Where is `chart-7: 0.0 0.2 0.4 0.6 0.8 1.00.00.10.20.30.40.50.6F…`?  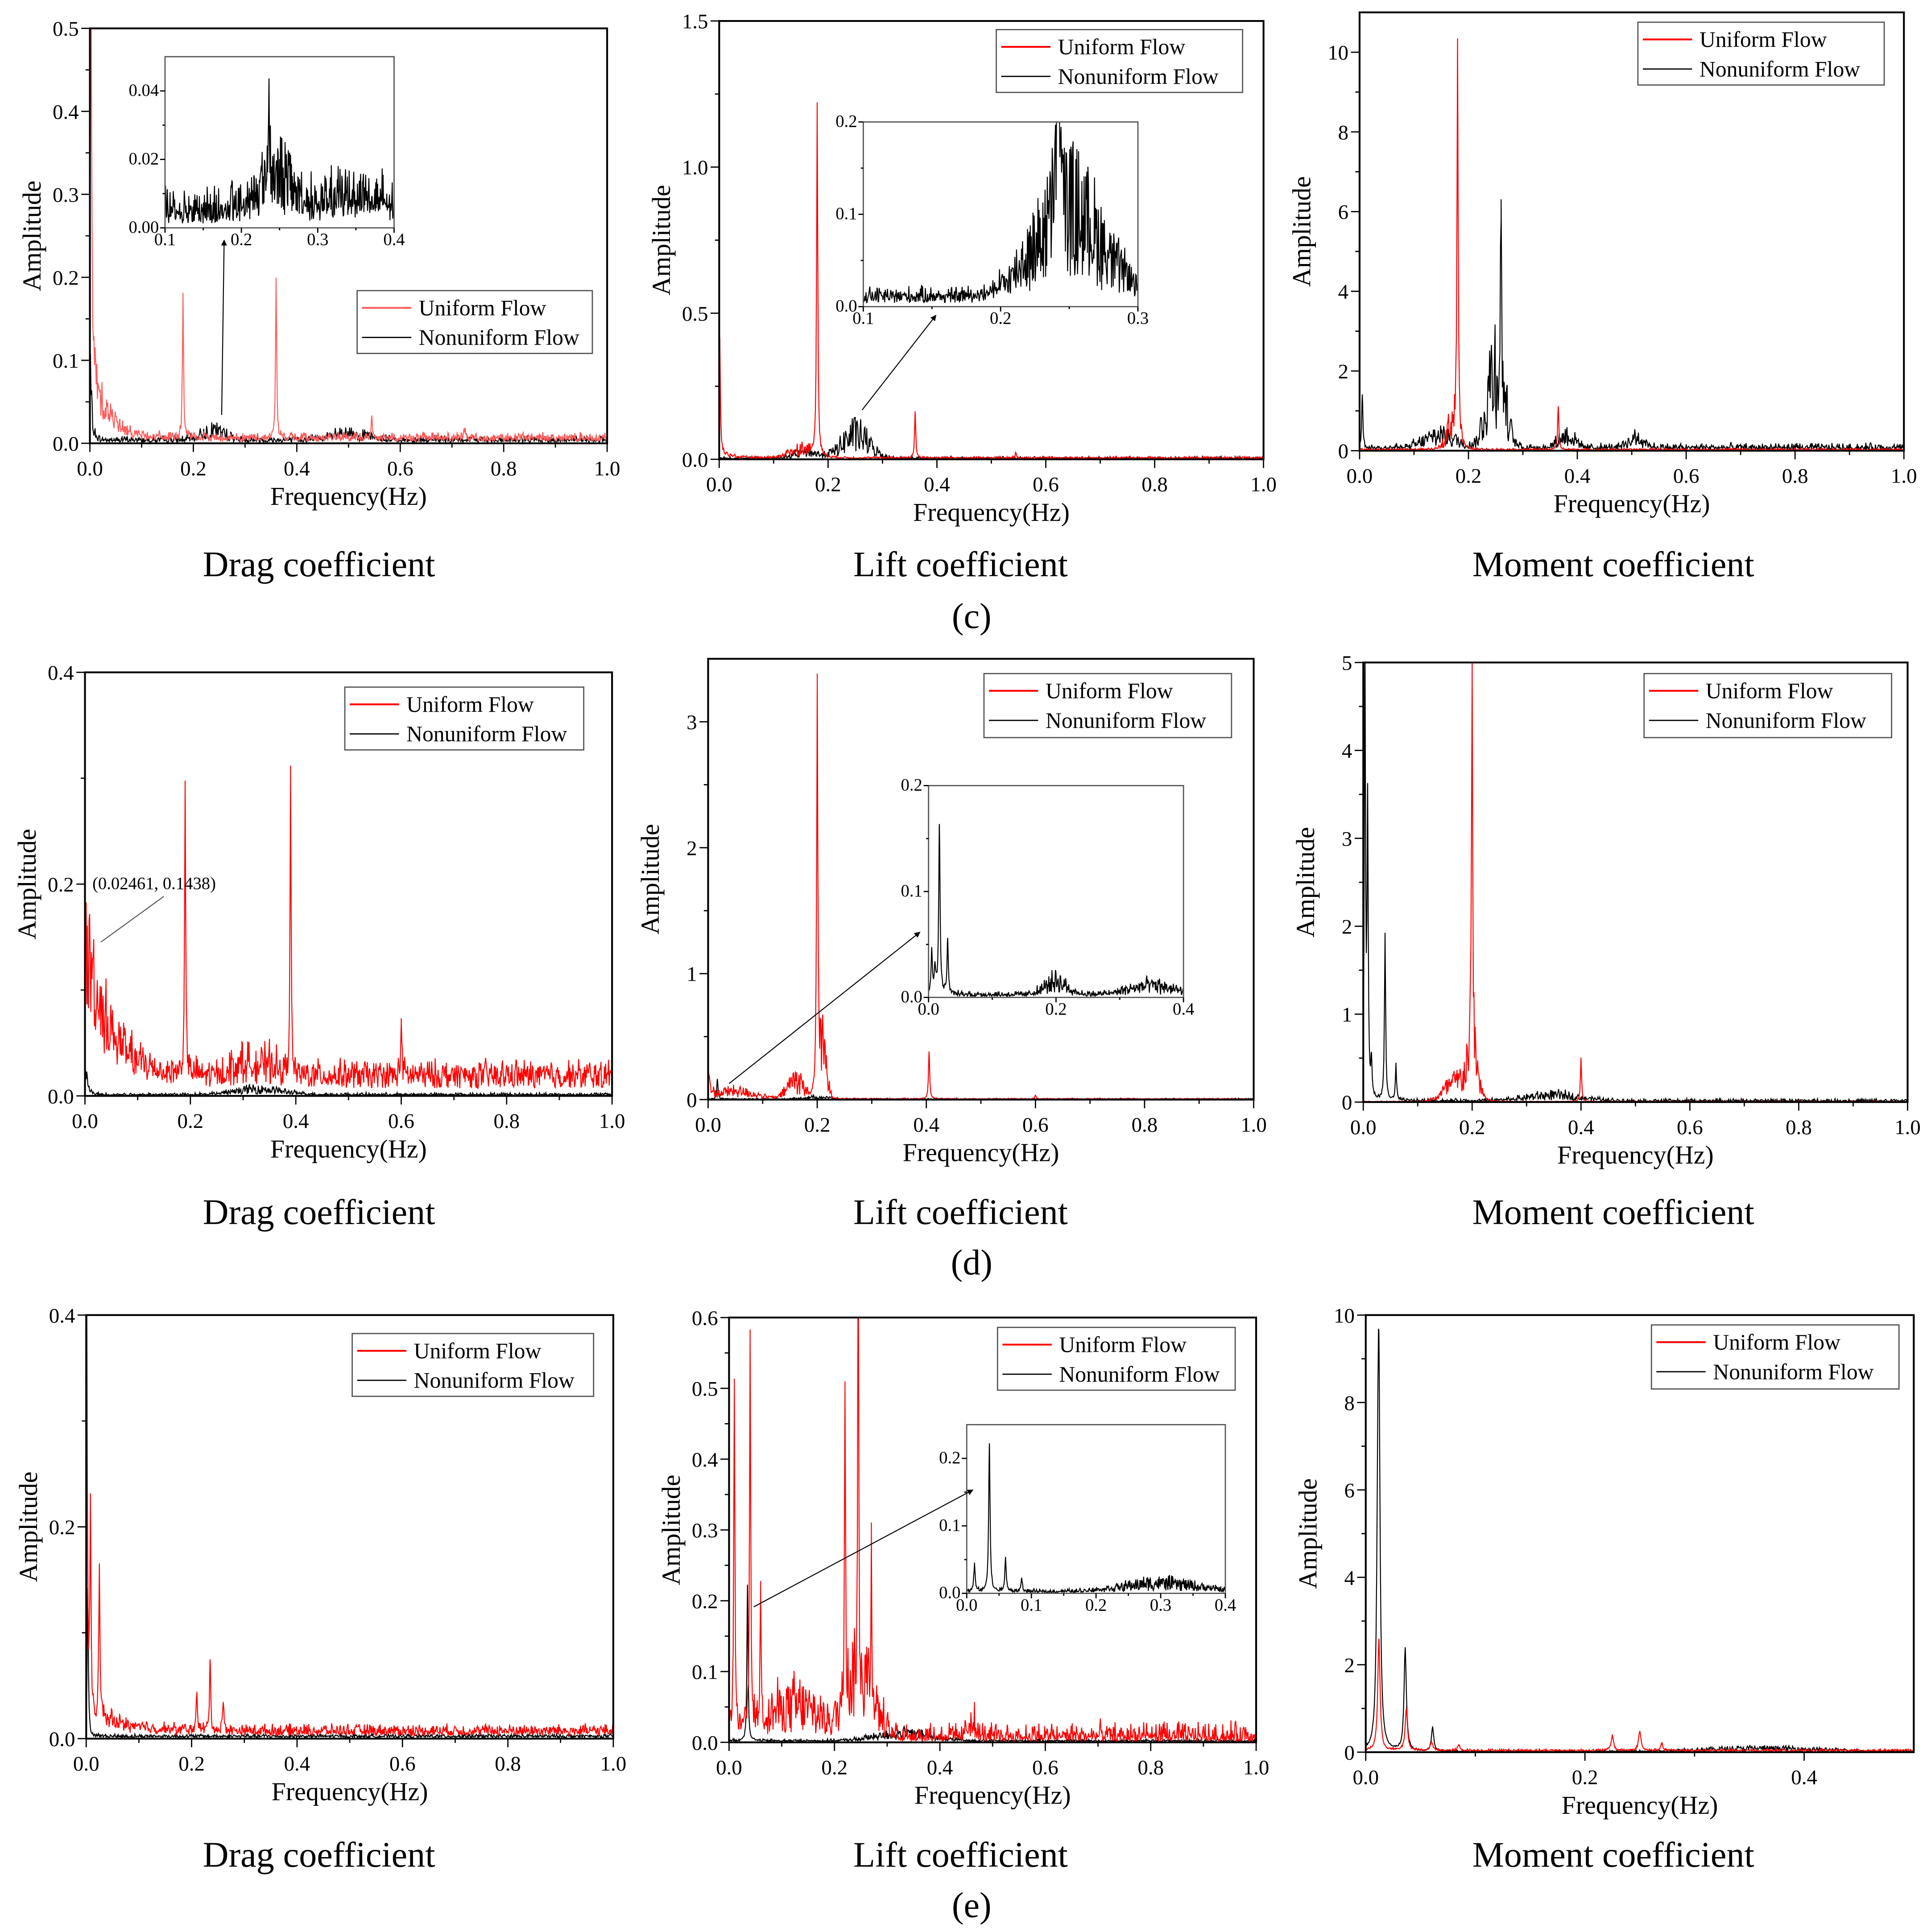 chart-7: 0.0 0.2 0.4 0.6 0.8 1.00.00.10.20.30.40.50.6F… is located at coordinates (963, 1591).